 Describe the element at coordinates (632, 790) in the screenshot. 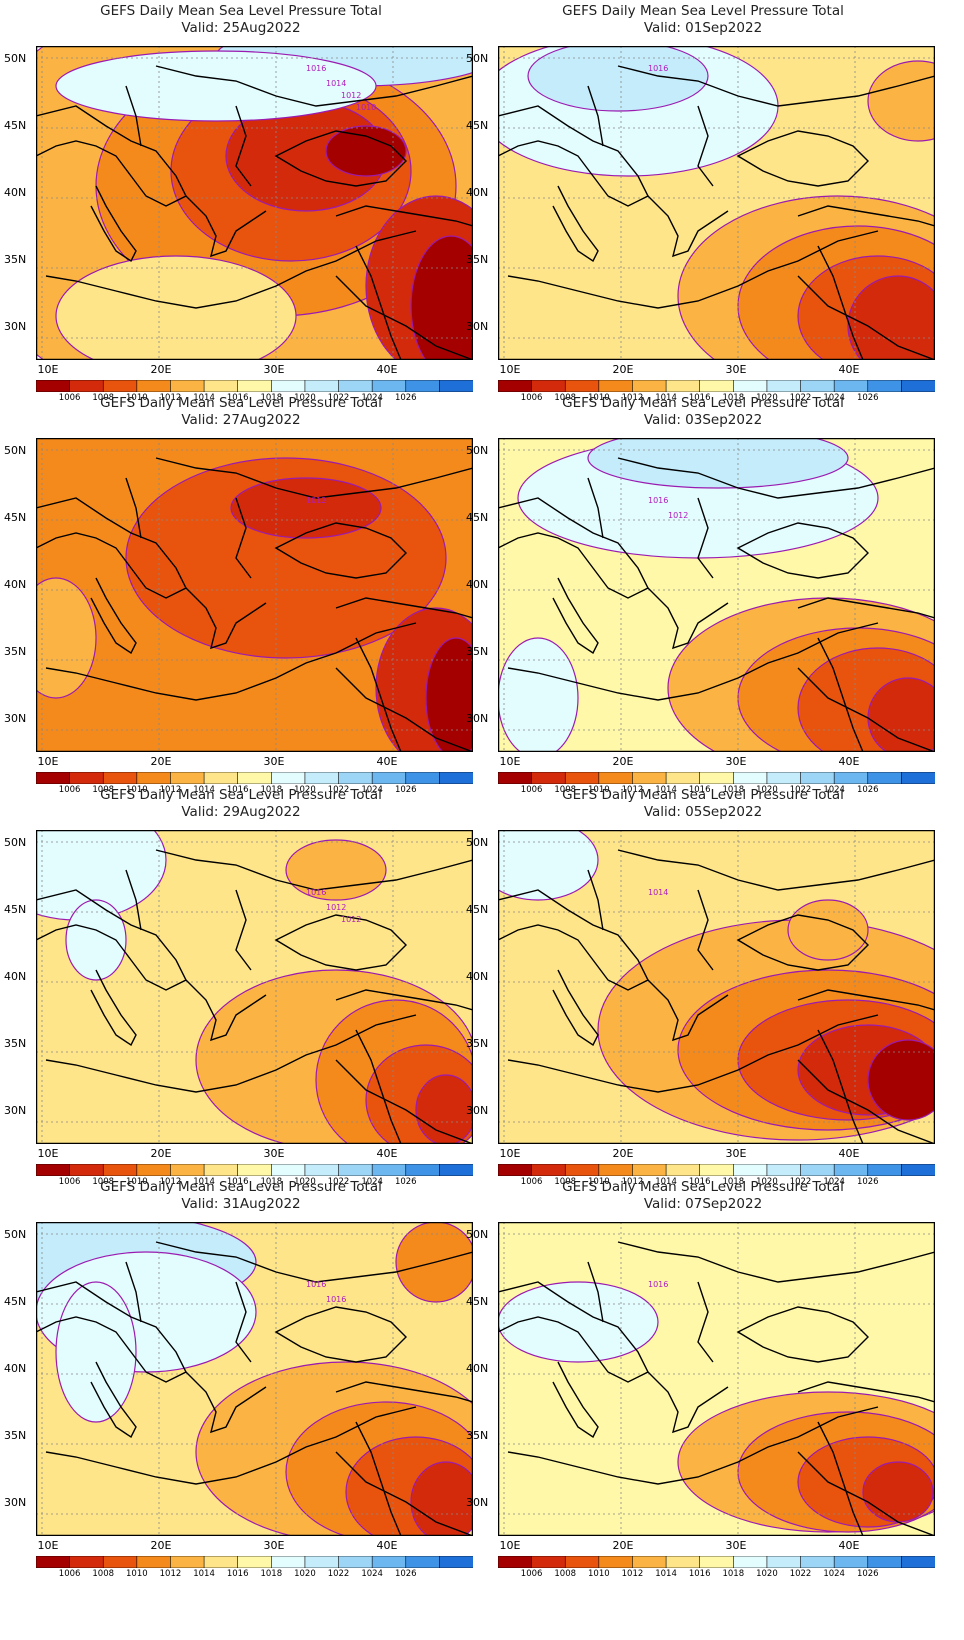

I see `colorbar-tick-label: 1012` at that location.